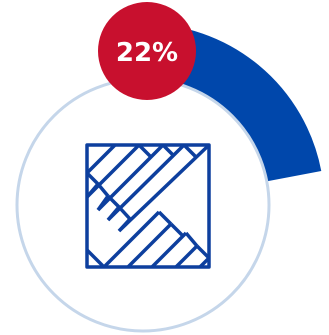 This screenshot has height=335, width=329. I want to click on parquet-floor-icon, so click(148, 206).